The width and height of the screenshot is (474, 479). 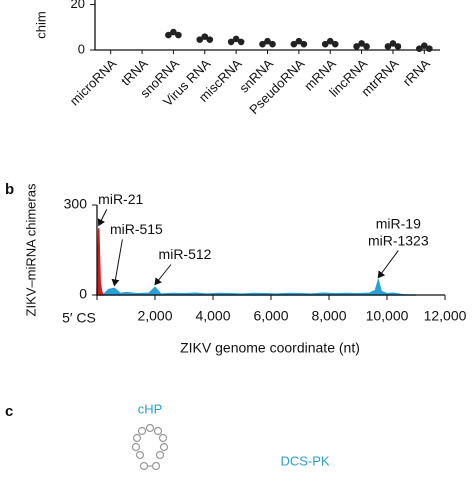 I want to click on structure-label: cHP, so click(x=150, y=408).